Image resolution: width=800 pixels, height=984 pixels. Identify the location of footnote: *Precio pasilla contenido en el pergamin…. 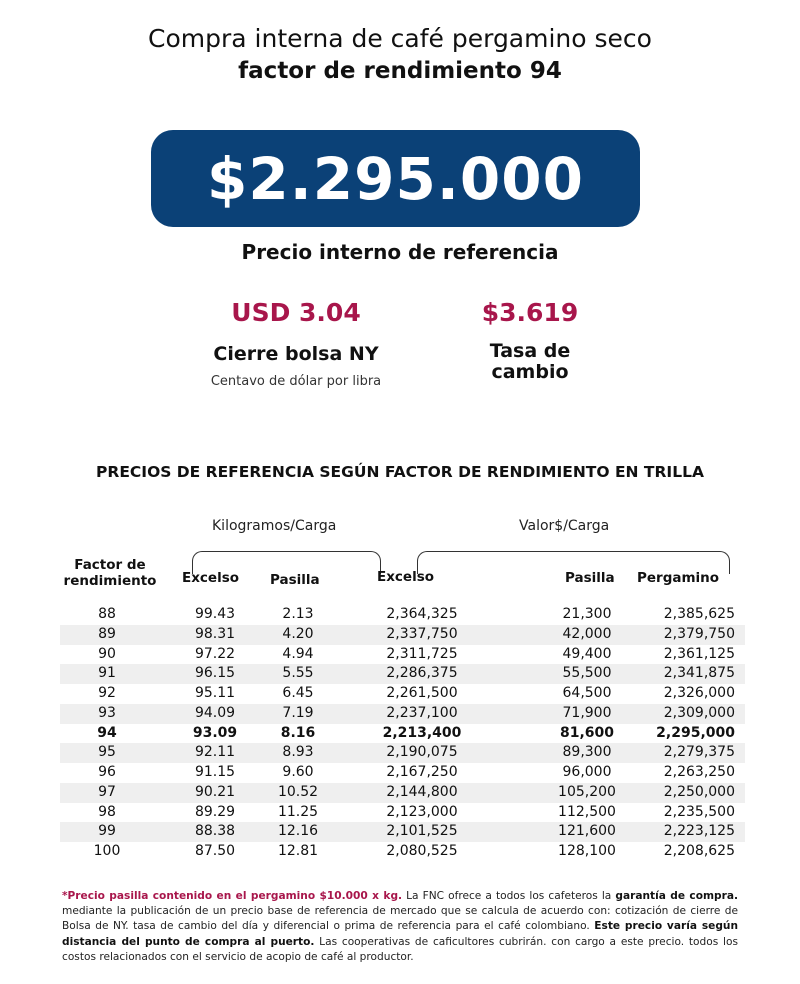
(400, 927).